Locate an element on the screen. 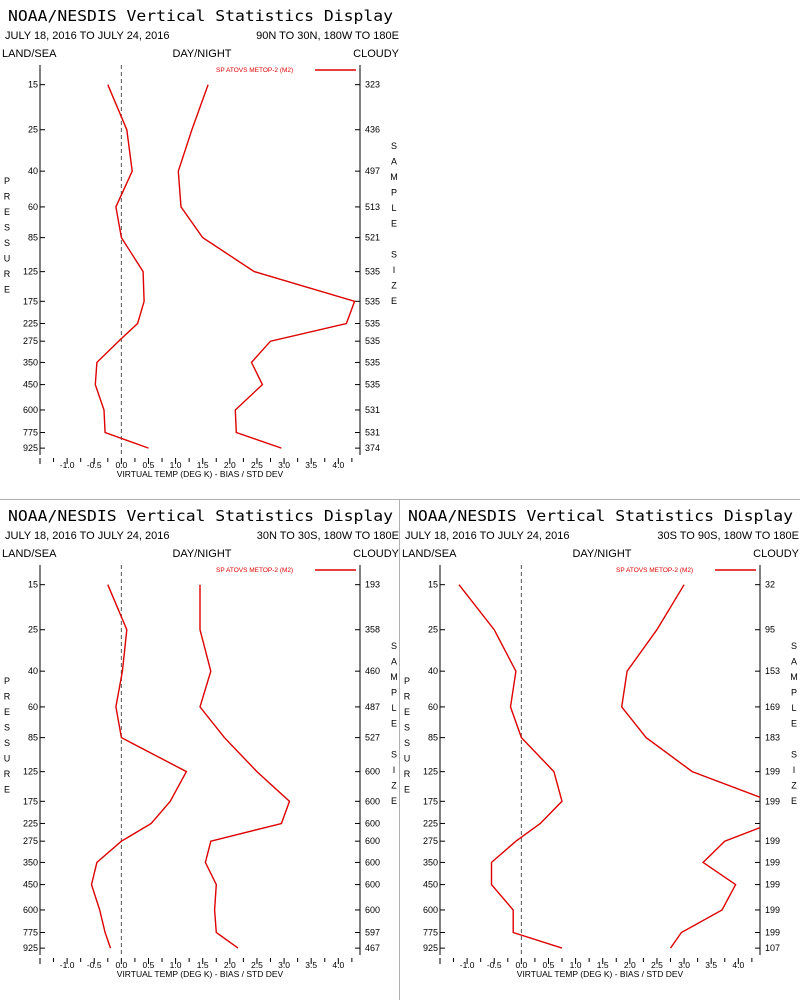 The width and height of the screenshot is (800, 1000). x-axis-label: VIRTUAL TEMP (DEG K) - BIAS / STD DEV is located at coordinates (600, 974).